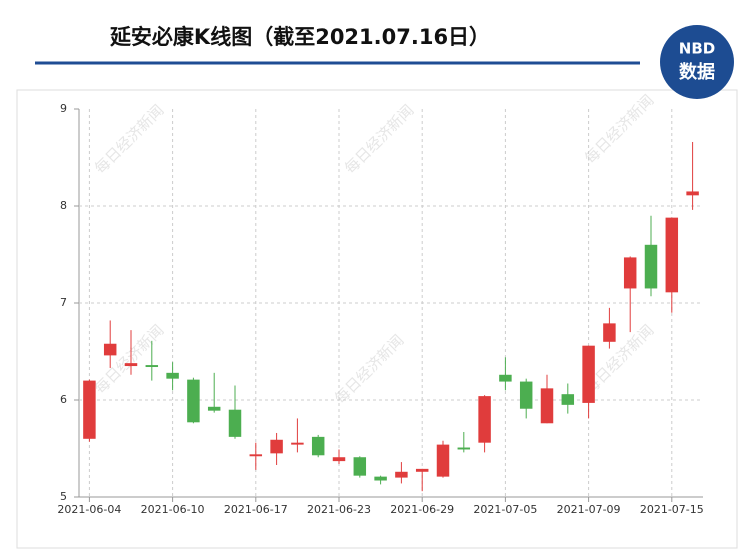  What do you see at coordinates (63, 302) in the screenshot?
I see `y-tick-label: 7` at bounding box center [63, 302].